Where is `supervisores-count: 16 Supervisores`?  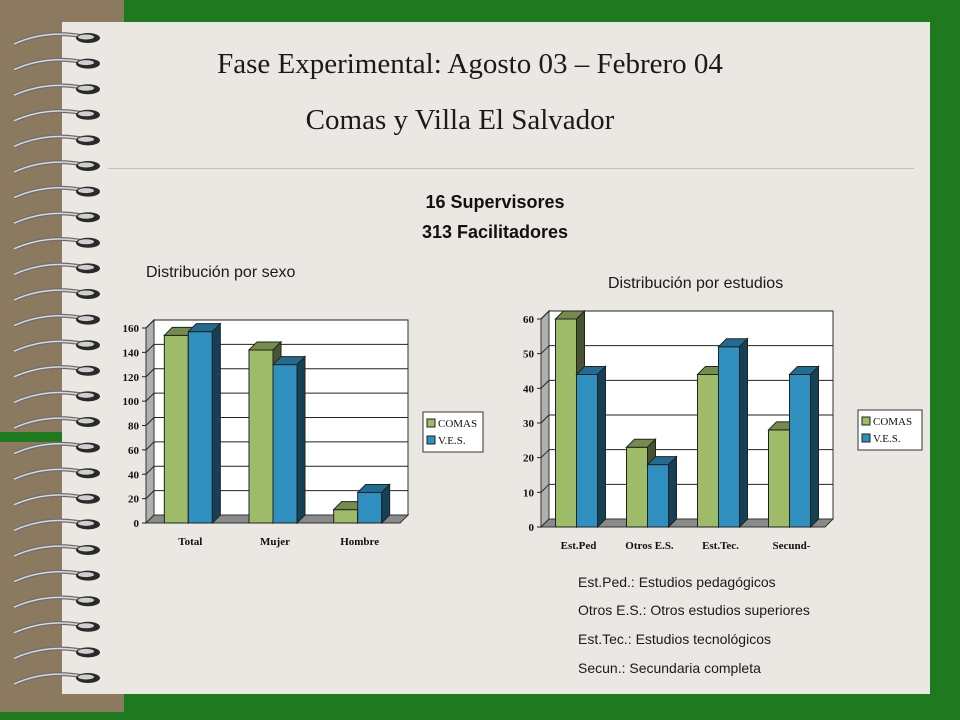 supervisores-count: 16 Supervisores is located at coordinates (495, 202).